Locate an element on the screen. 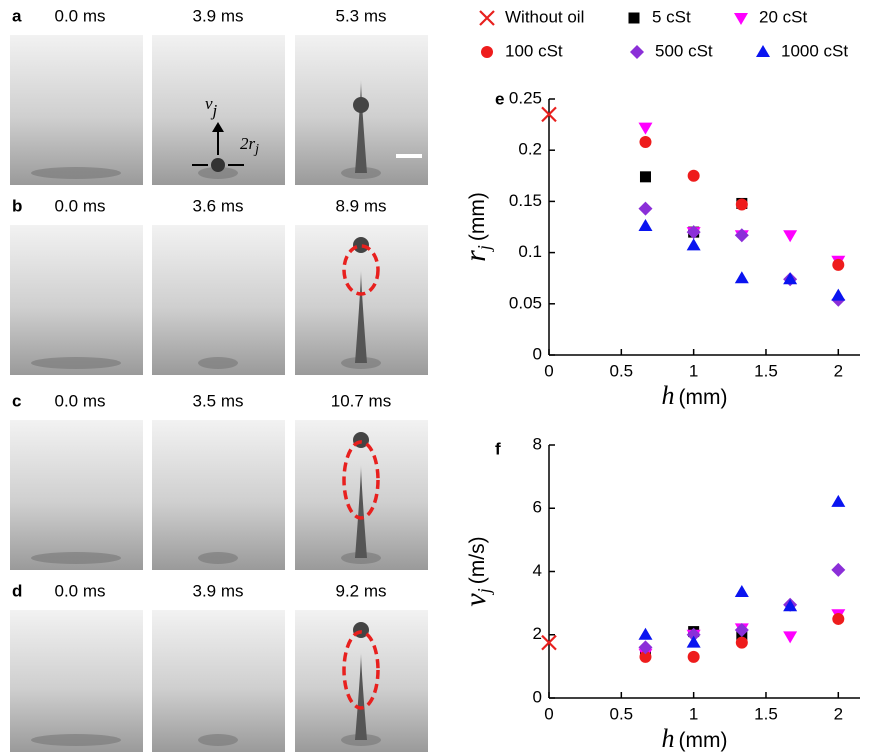 The image size is (875, 754). y-axis-label: vj (m/s) is located at coordinates (476, 571).